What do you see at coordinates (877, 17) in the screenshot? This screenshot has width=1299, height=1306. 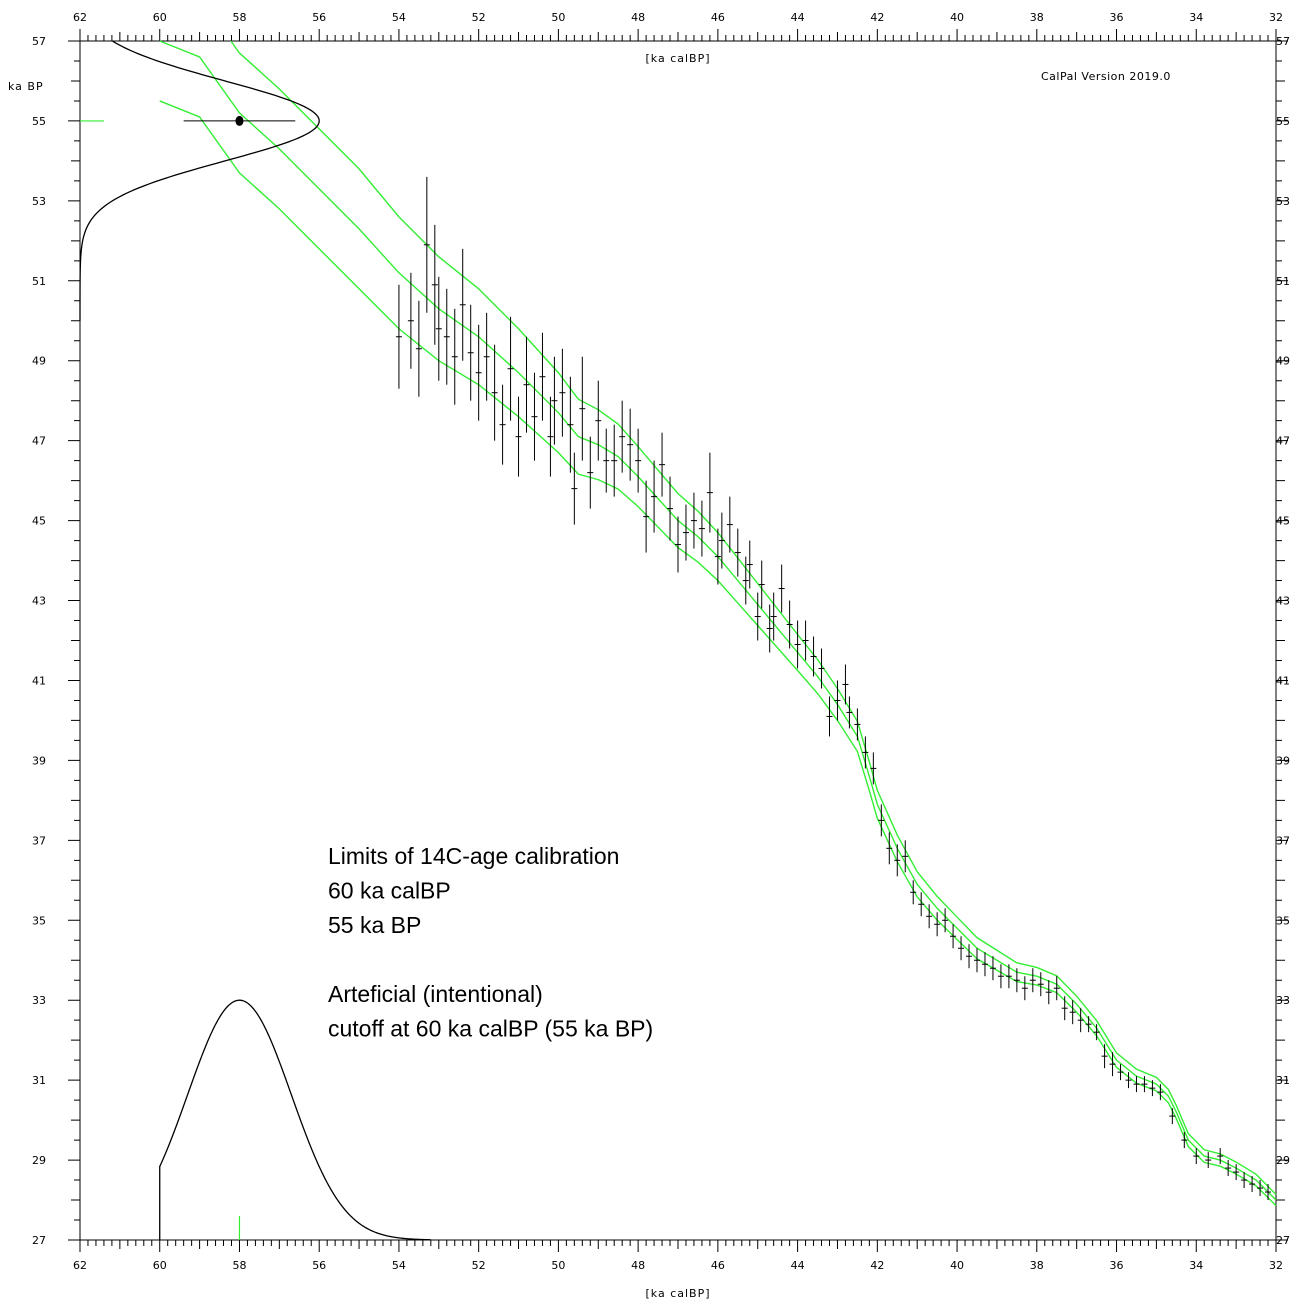 I see `x-tick-label-top: 42` at bounding box center [877, 17].